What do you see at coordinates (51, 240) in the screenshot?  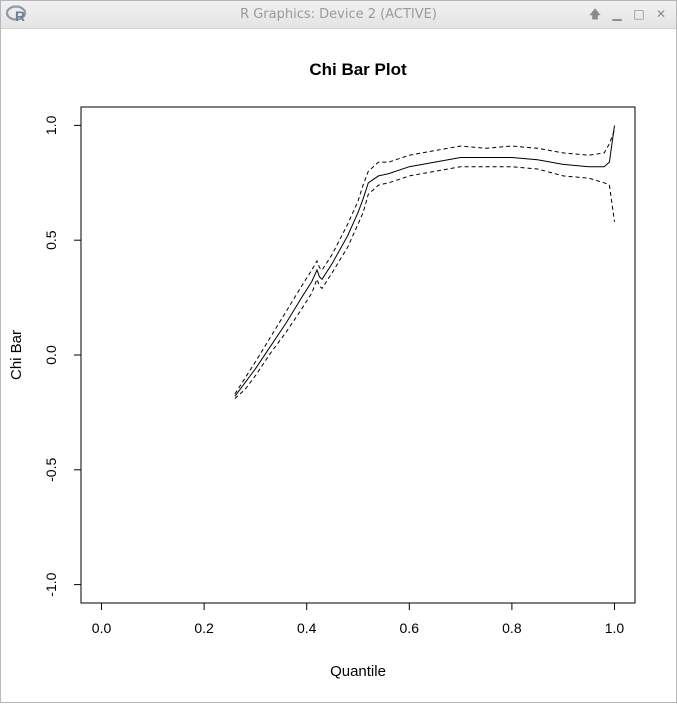 I see `y-tick-label: 0.5` at bounding box center [51, 240].